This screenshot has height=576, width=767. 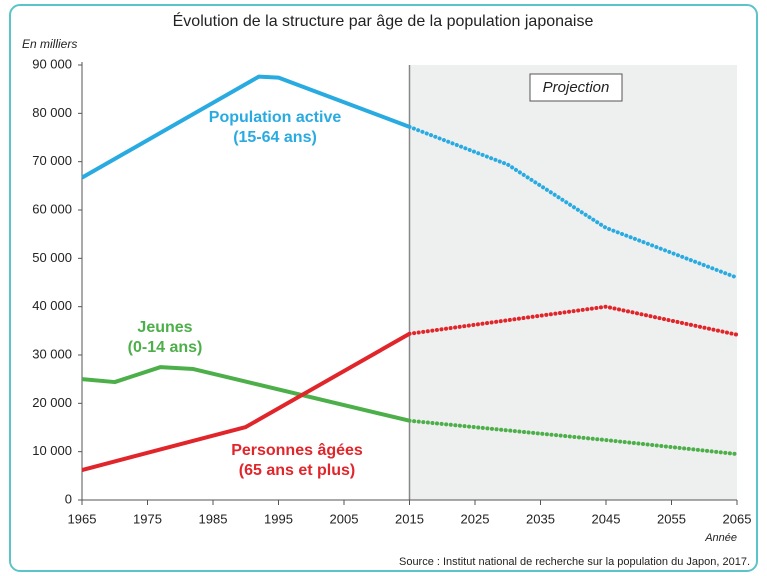 I want to click on y-tick-label: 40 000, so click(x=52, y=305).